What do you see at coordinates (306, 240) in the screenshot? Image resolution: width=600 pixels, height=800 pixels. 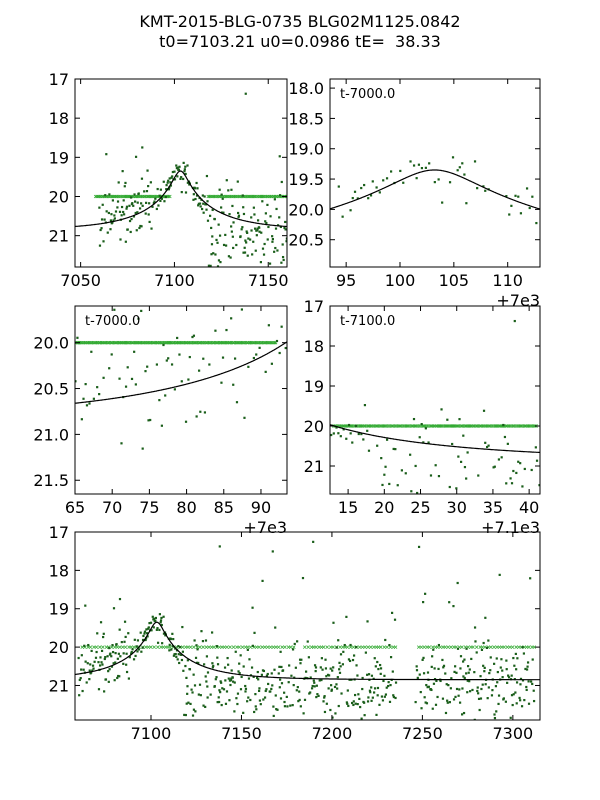 I see `y-tick-label: 20.5` at bounding box center [306, 240].